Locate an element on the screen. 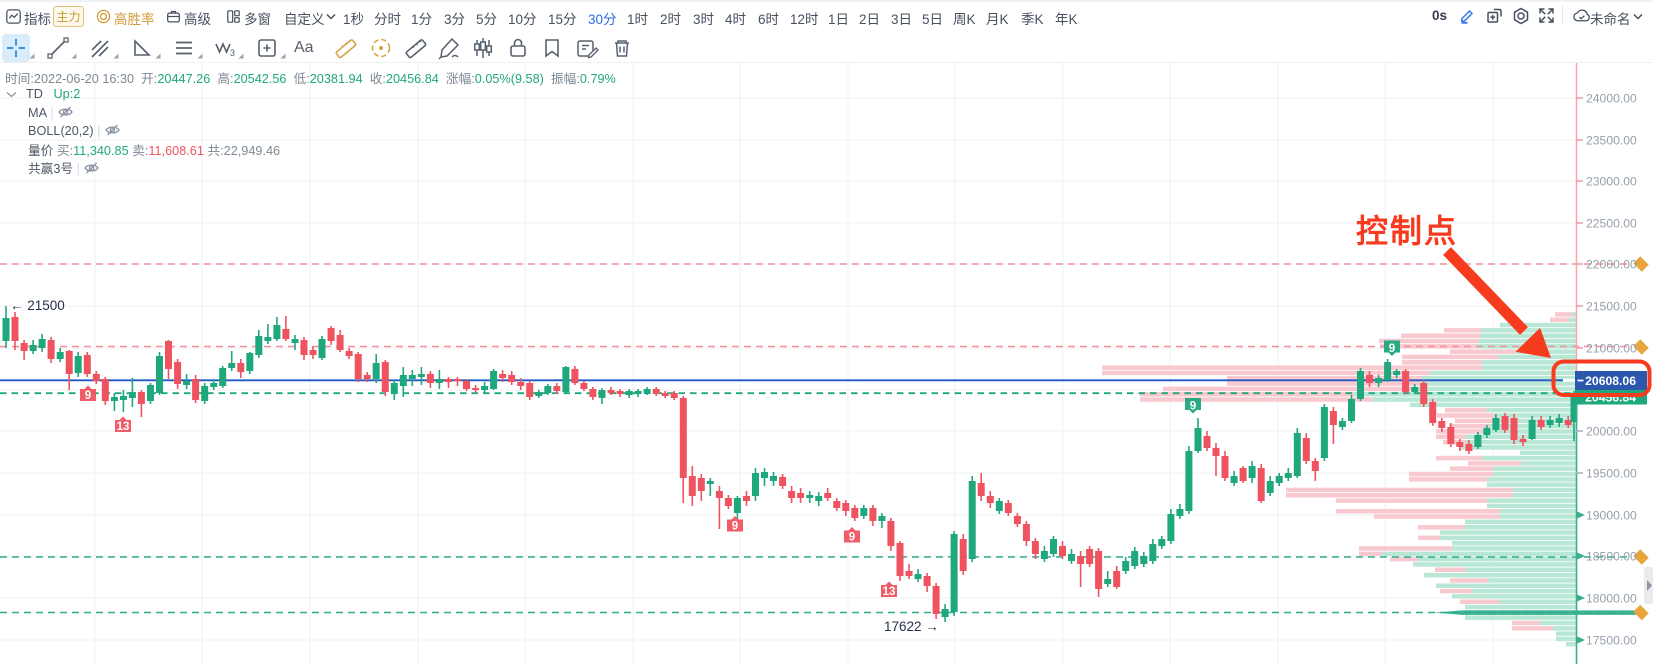  svg-text: 20000.00 is located at coordinates (1611, 432).